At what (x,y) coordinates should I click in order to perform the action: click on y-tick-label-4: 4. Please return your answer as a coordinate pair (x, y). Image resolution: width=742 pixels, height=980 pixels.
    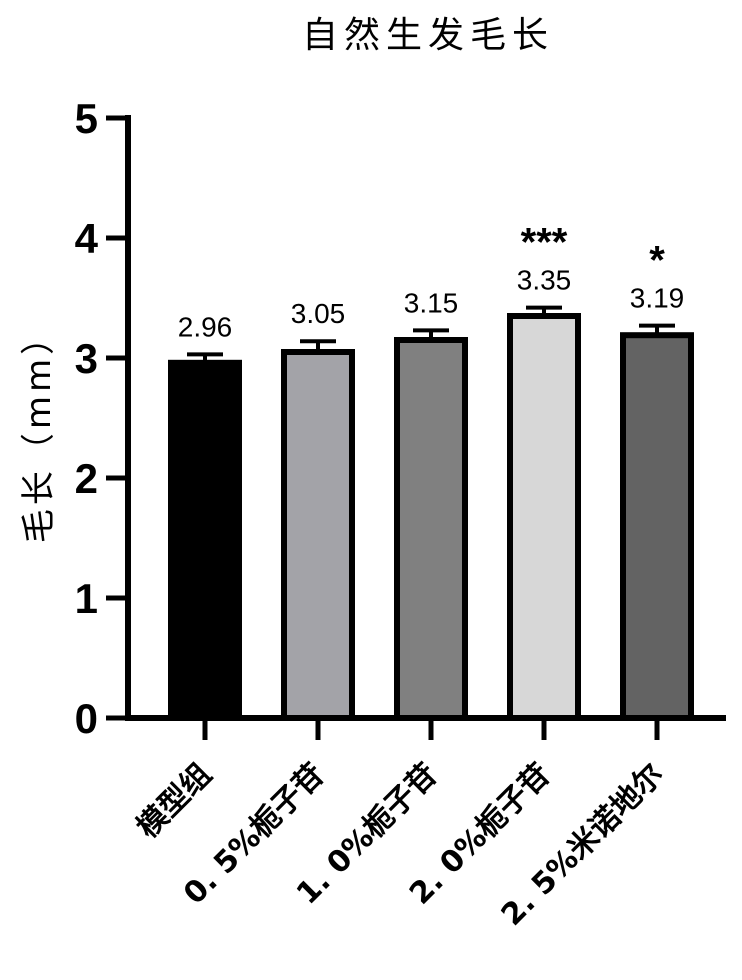
    Looking at the image, I should click on (87, 238).